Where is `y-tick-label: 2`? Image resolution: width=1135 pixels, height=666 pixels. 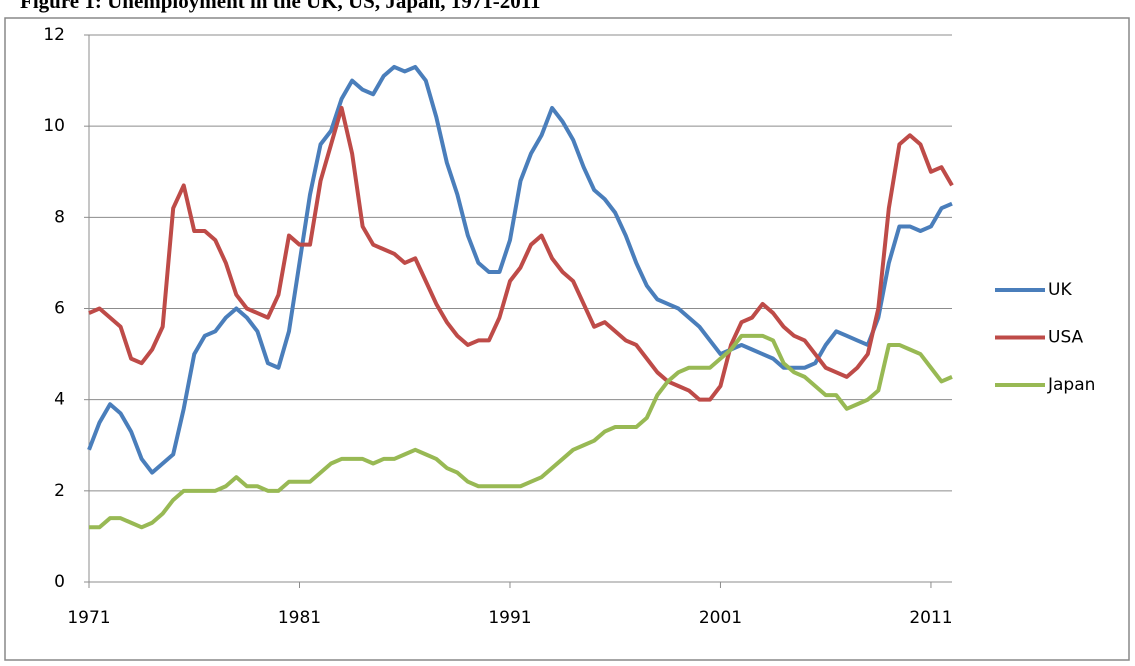
y-tick-label: 2 is located at coordinates (59, 491).